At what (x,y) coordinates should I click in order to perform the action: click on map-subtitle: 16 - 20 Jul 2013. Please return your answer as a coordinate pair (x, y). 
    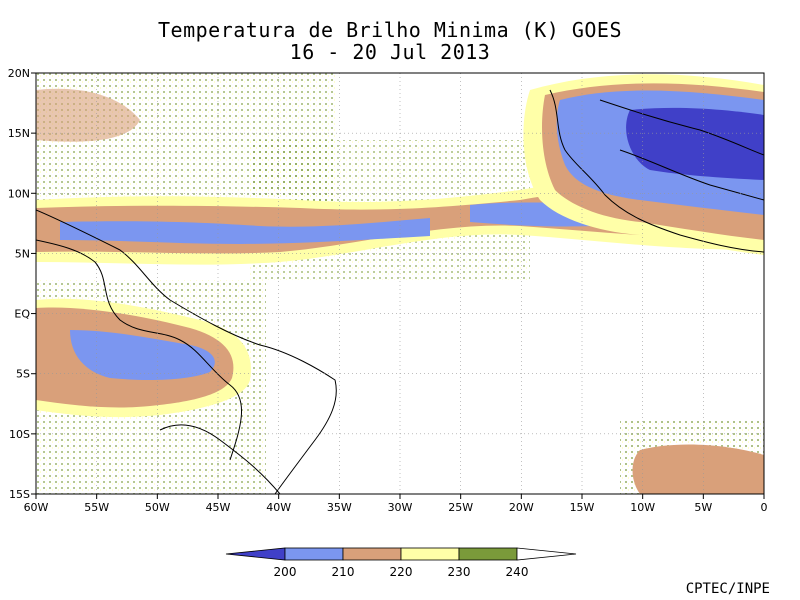
    Looking at the image, I should click on (390, 52).